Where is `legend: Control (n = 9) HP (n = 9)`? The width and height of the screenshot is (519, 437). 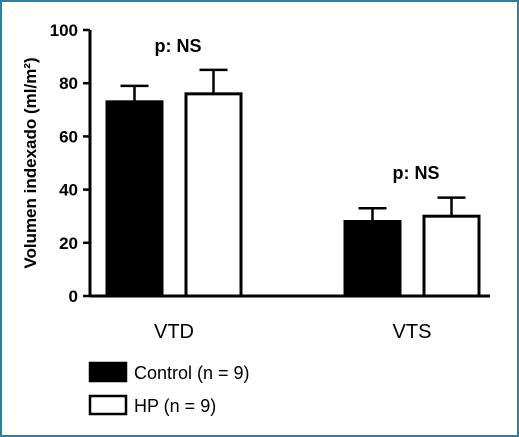 legend: Control (n = 9) HP (n = 9) is located at coordinates (169, 388).